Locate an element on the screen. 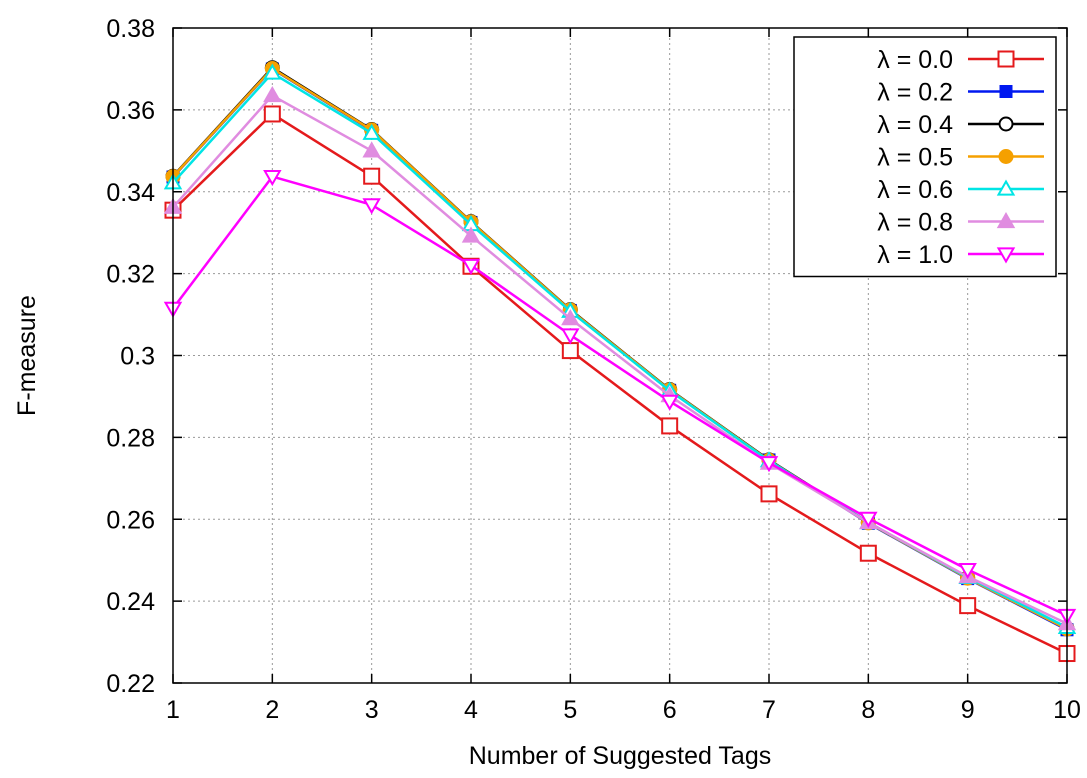 Image resolution: width=1087 pixels, height=778 pixels. legend-label: λ = 0.6 is located at coordinates (915, 190).